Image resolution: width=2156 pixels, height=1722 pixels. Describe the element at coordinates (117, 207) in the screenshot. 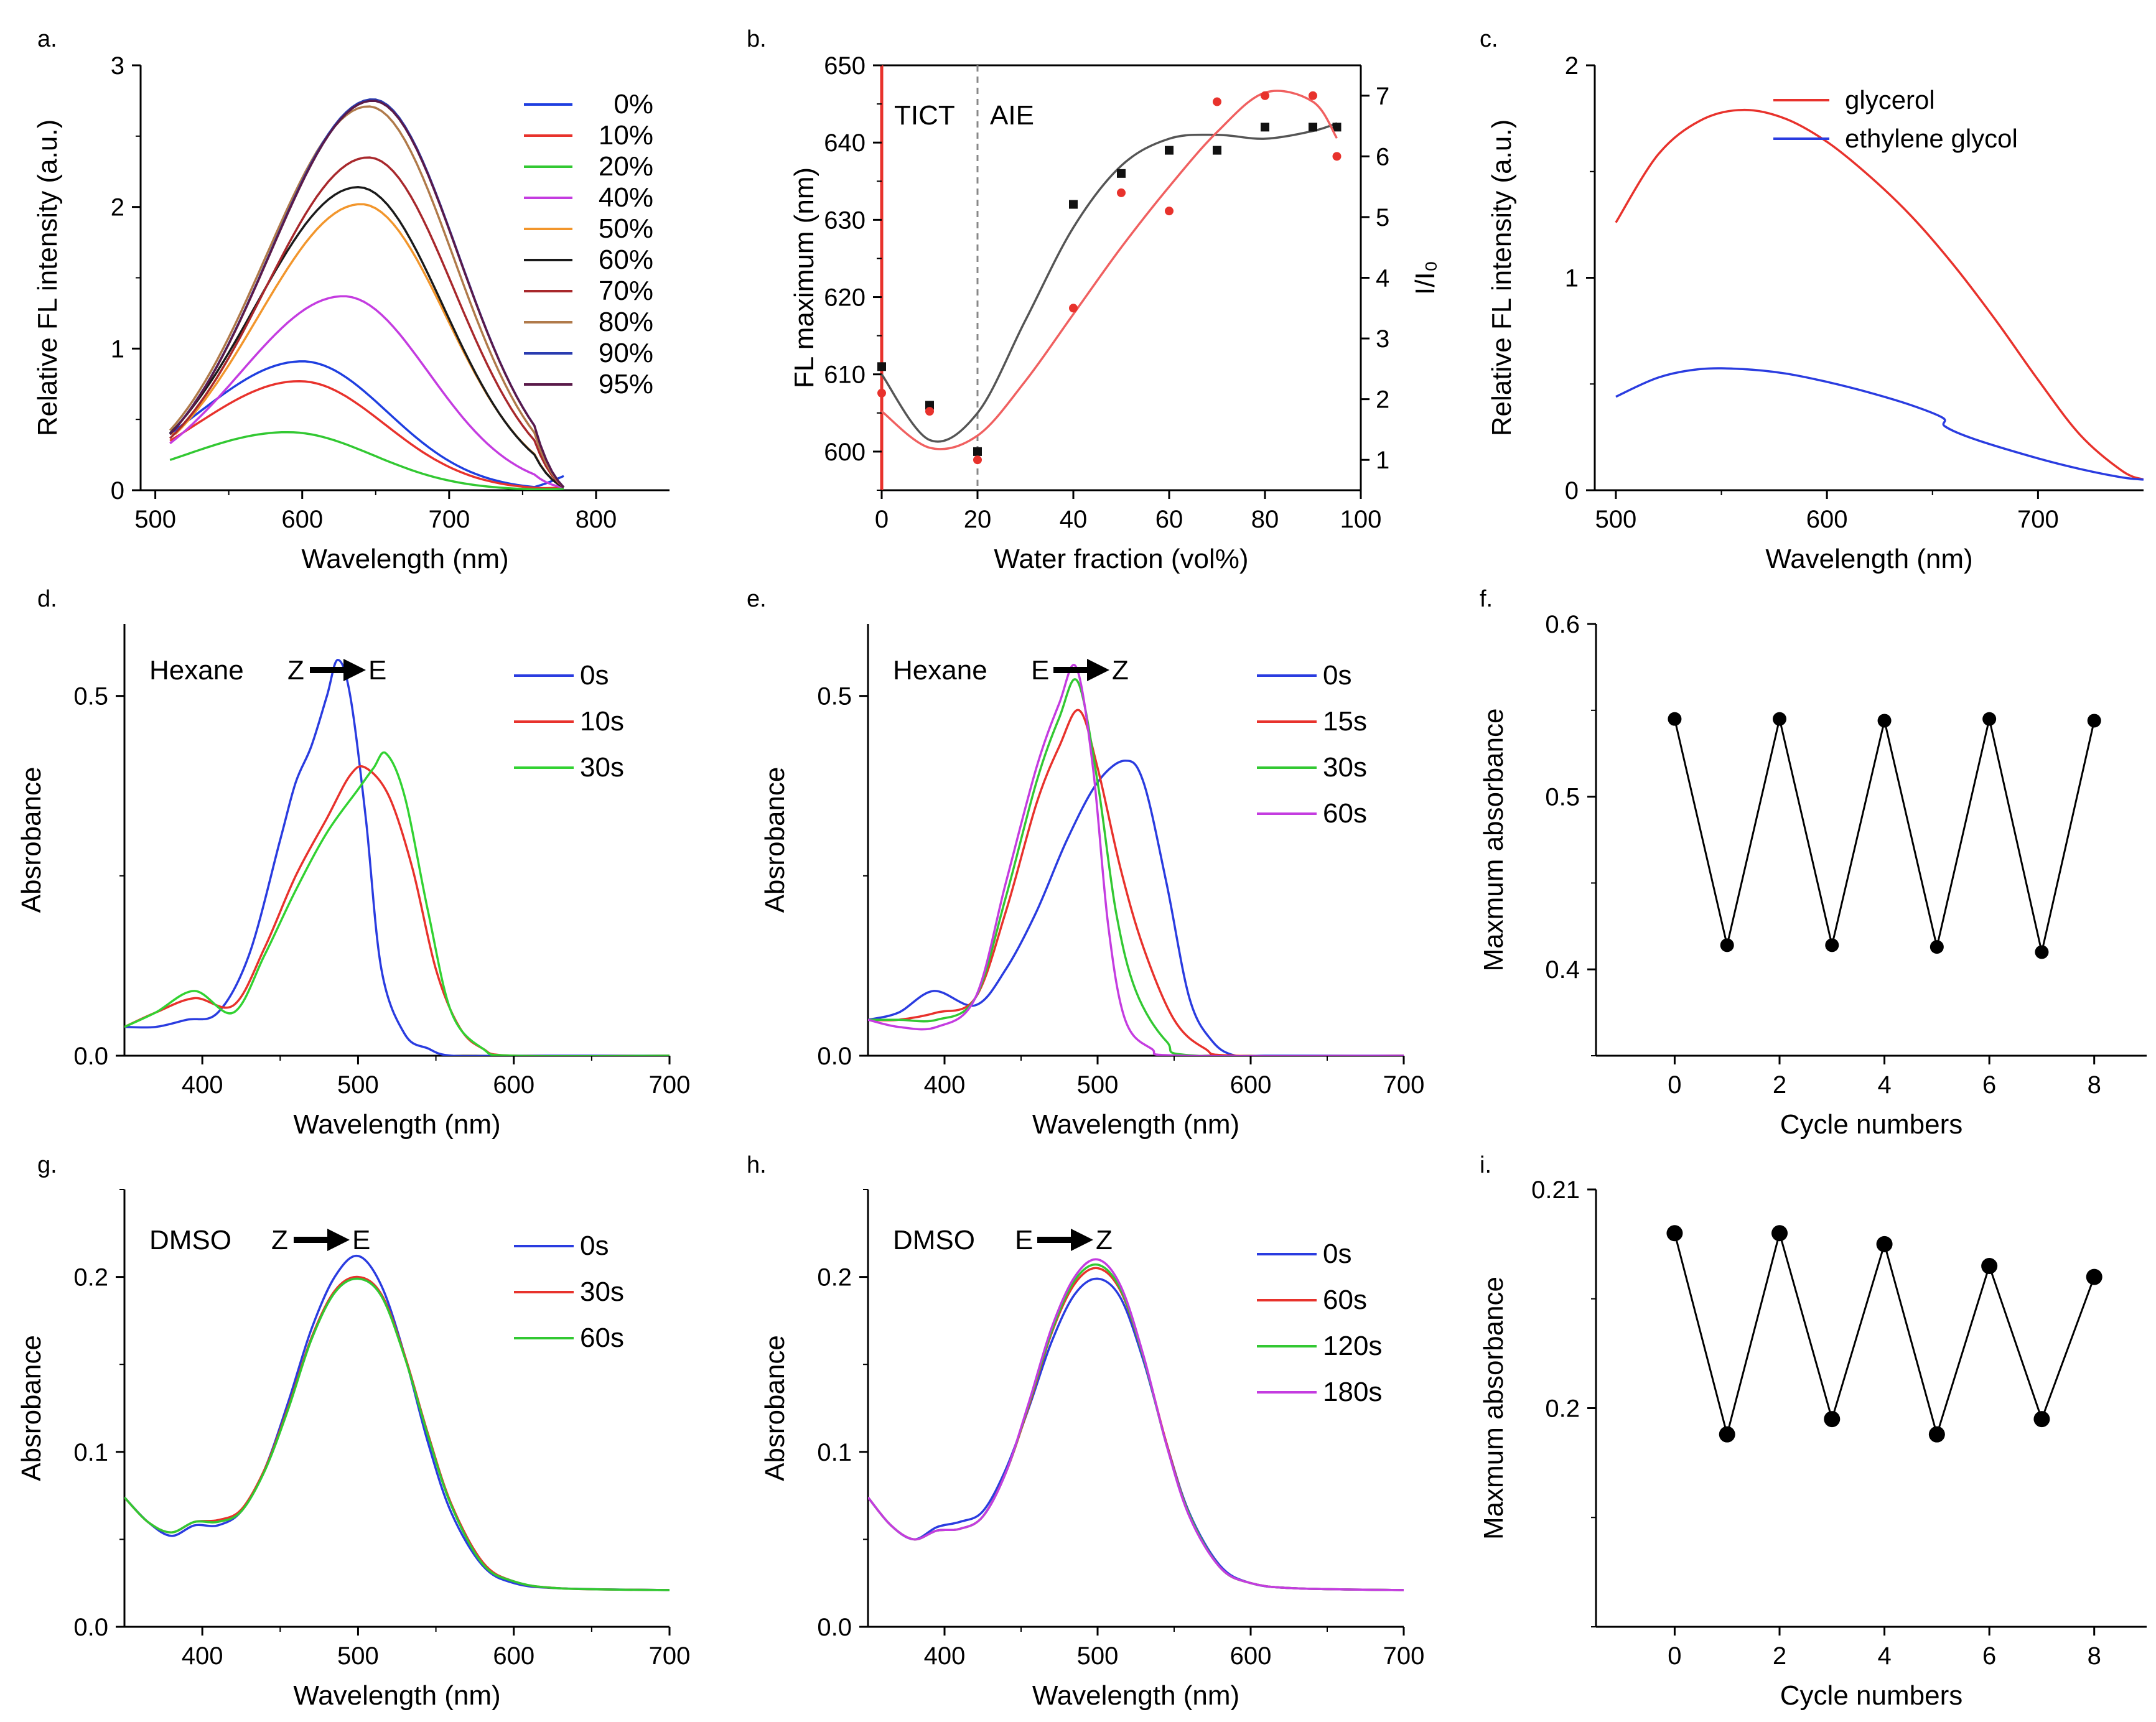

I see `y-tick-label: 2` at that location.